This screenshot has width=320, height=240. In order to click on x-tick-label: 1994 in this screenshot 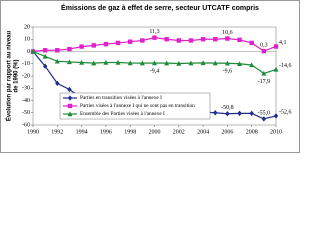, I will do `click(82, 132)`.